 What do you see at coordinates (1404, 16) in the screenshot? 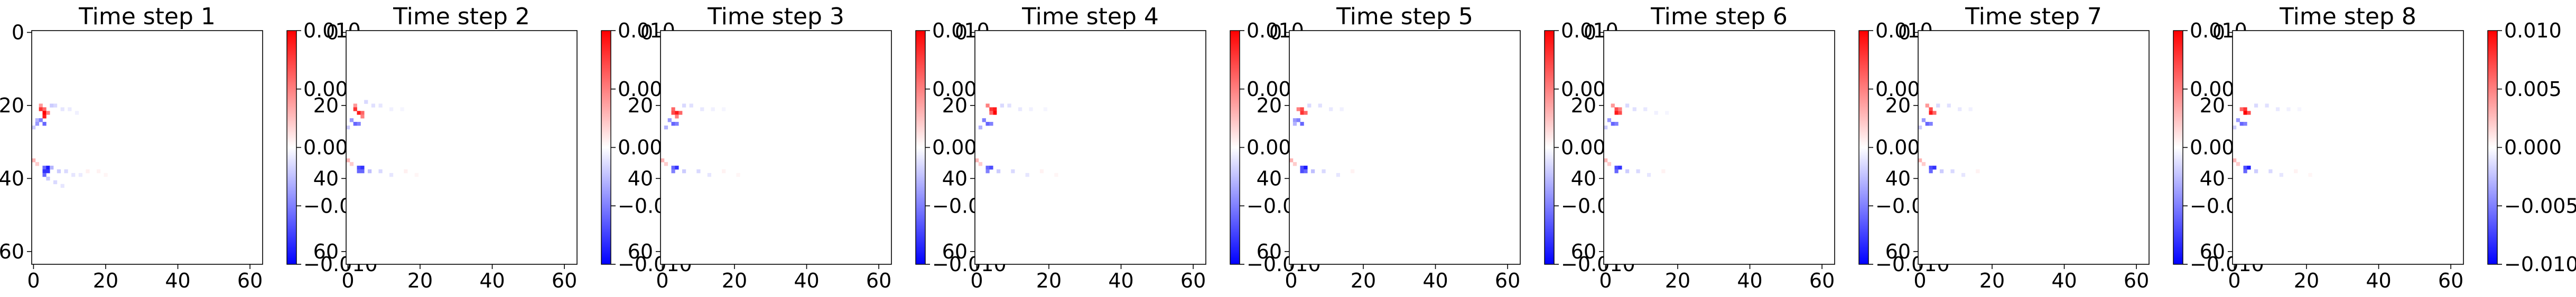
I see `panel-title: Time step 5` at bounding box center [1404, 16].